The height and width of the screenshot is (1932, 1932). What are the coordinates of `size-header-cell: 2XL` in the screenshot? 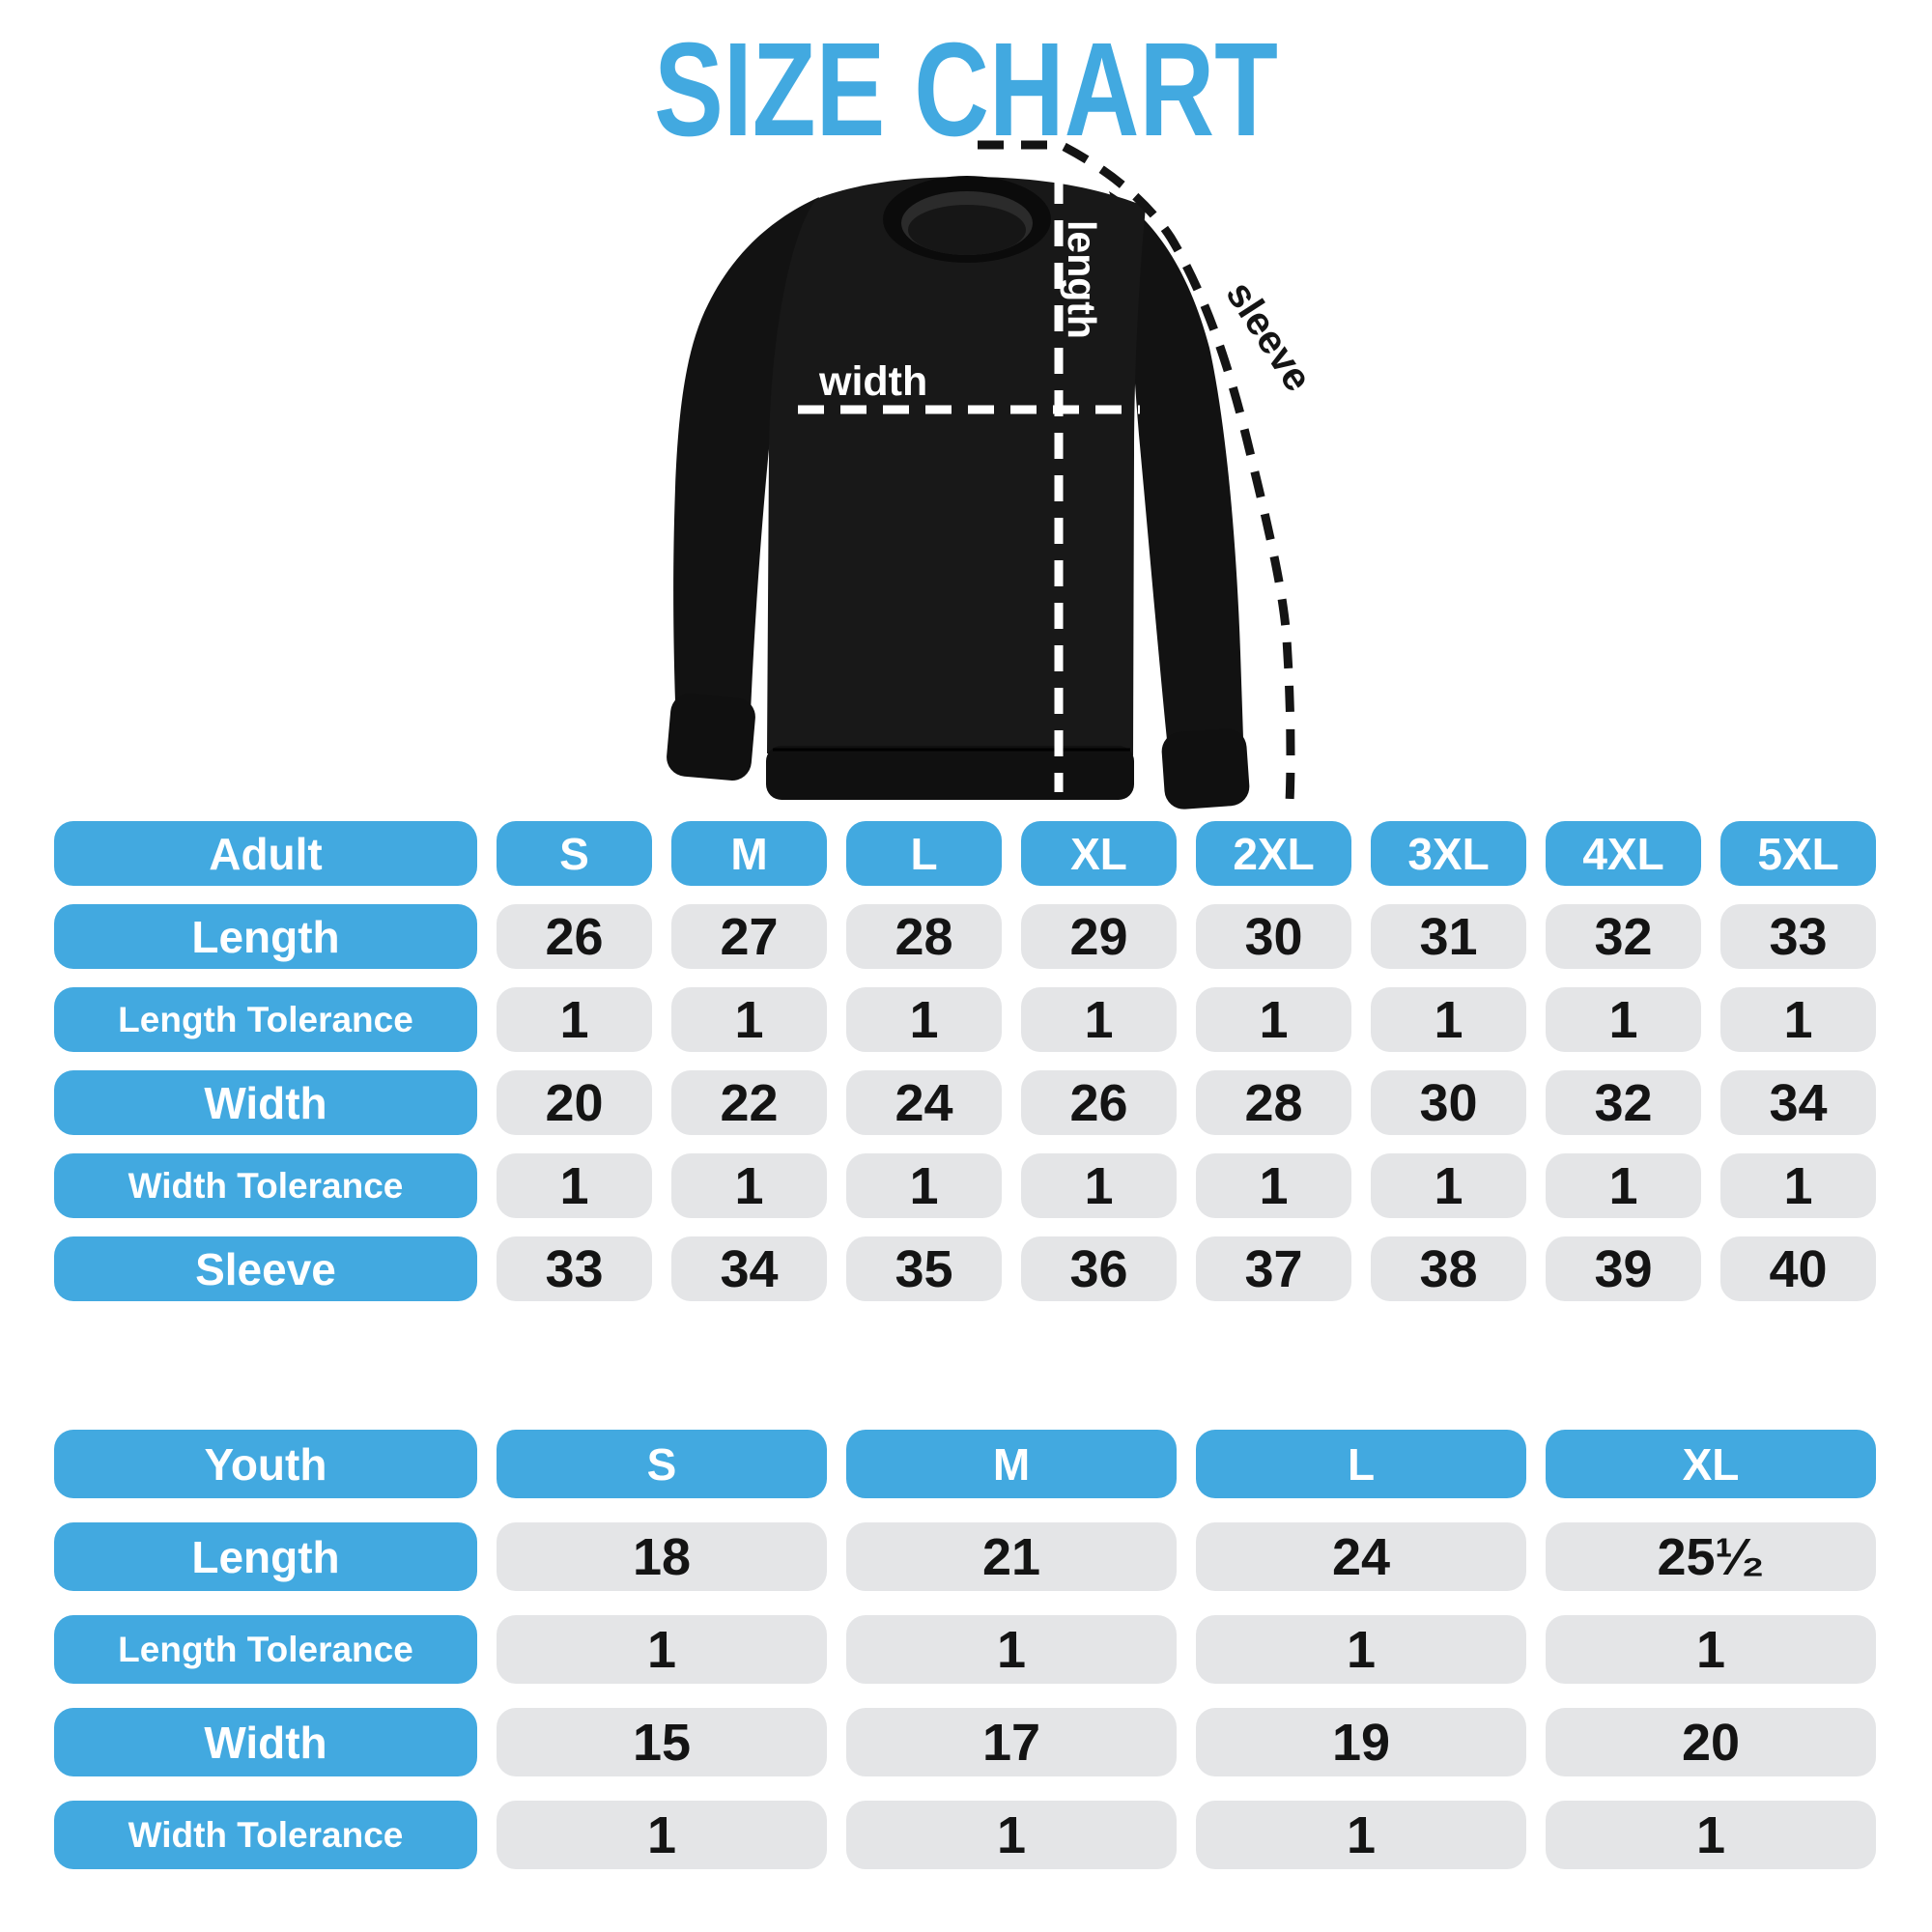 It's located at (1273, 853).